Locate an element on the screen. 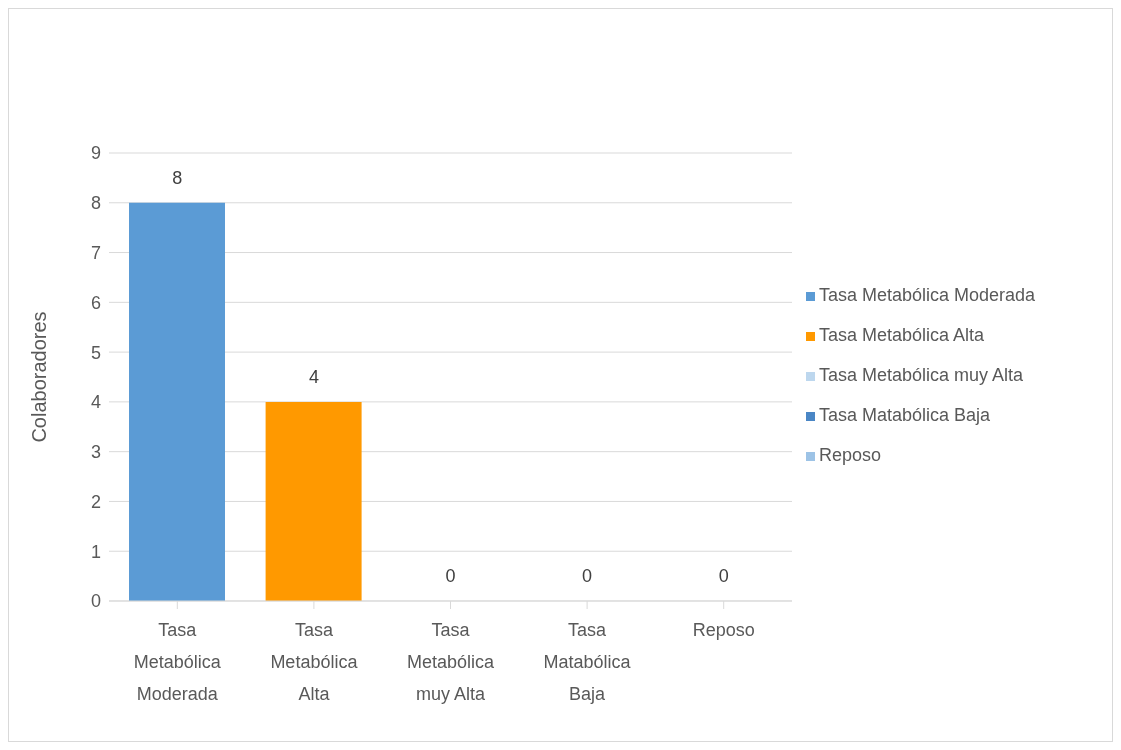  legend-label: Tasa Metabólica muy Alta is located at coordinates (921, 375).